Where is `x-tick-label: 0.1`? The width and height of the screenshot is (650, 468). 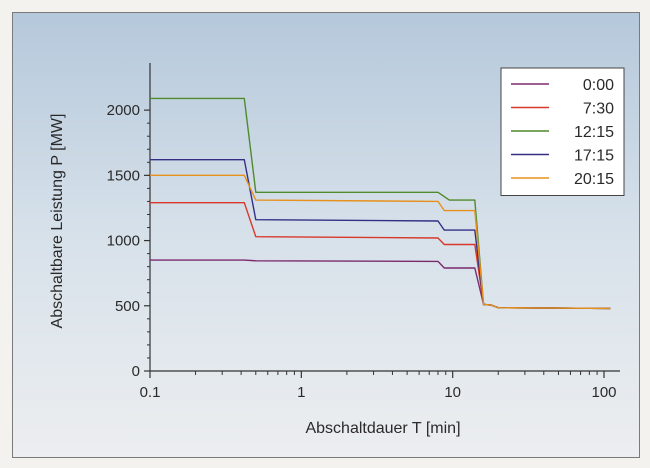 x-tick-label: 0.1 is located at coordinates (150, 392).